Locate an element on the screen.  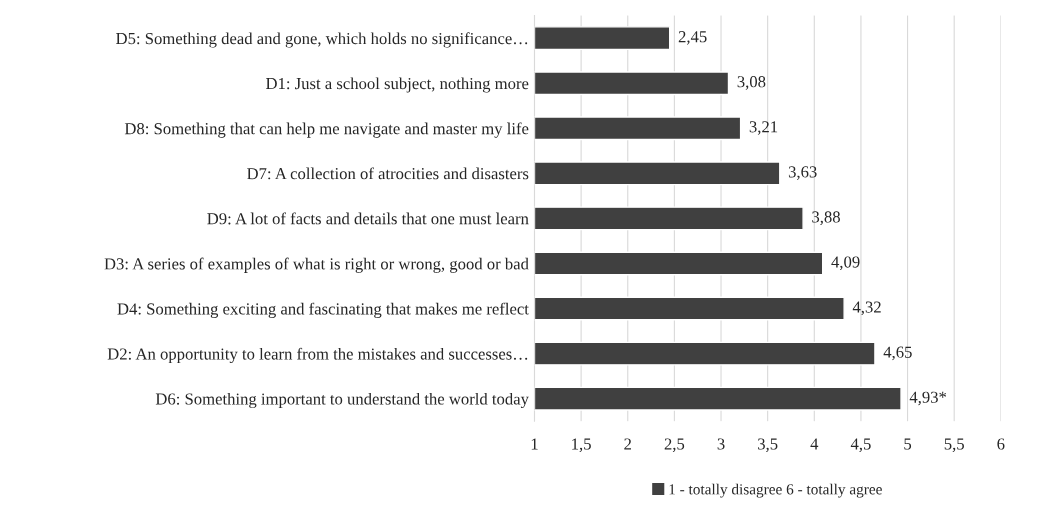
data-label: 3,08 is located at coordinates (751, 83).